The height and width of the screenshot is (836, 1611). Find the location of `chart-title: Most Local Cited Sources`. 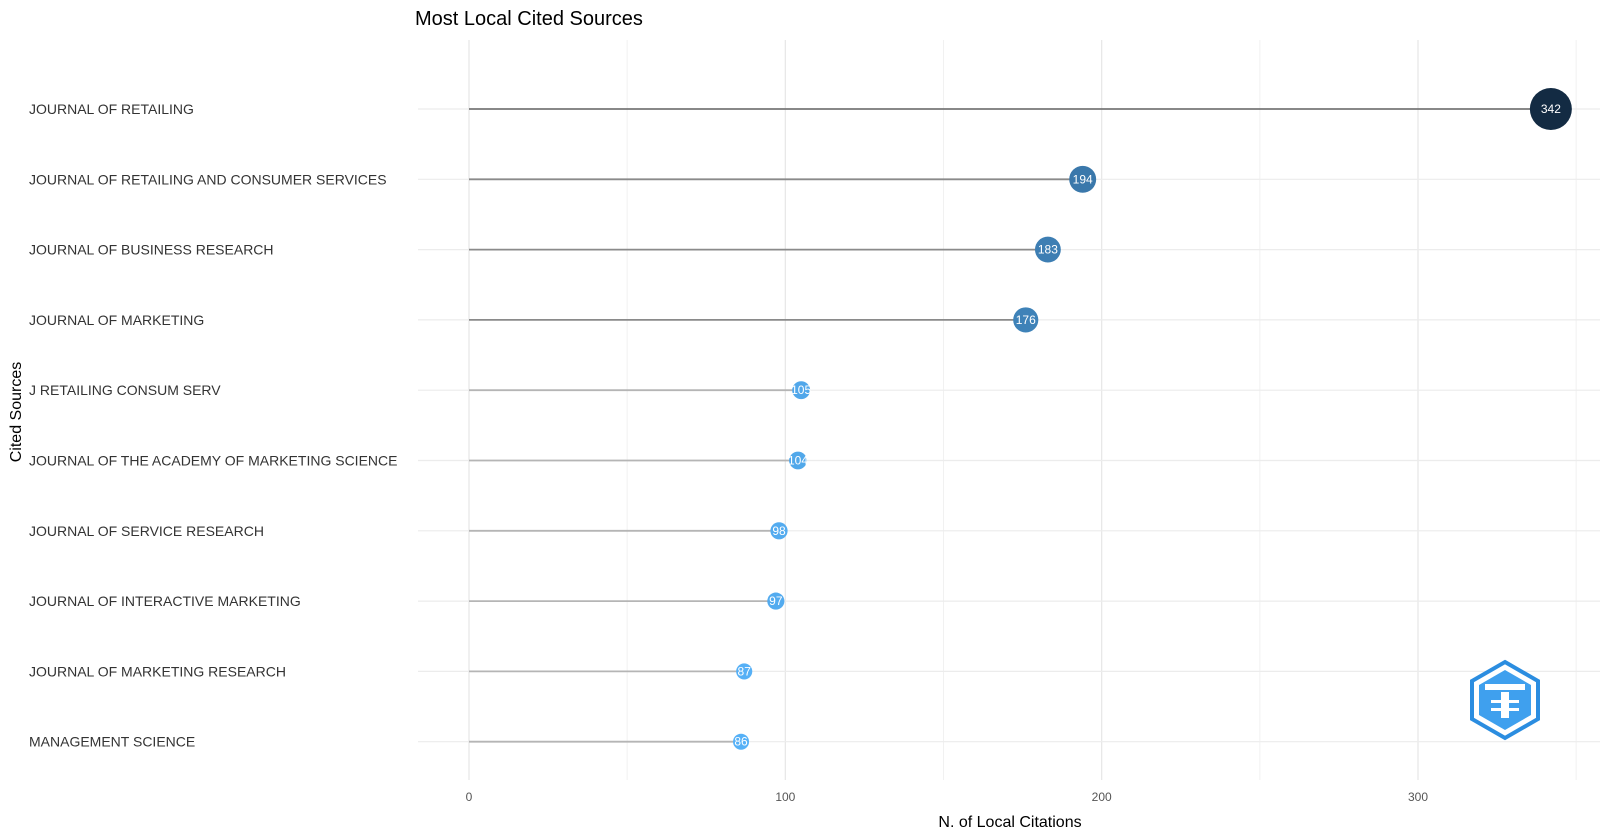

chart-title: Most Local Cited Sources is located at coordinates (529, 19).